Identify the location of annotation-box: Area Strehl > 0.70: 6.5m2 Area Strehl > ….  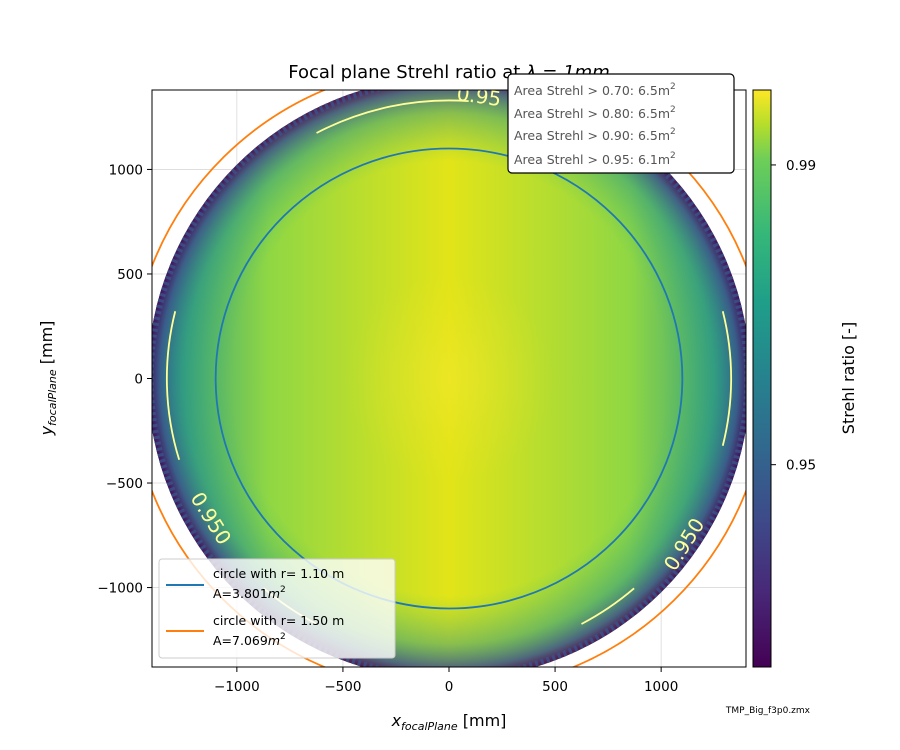
(621, 123).